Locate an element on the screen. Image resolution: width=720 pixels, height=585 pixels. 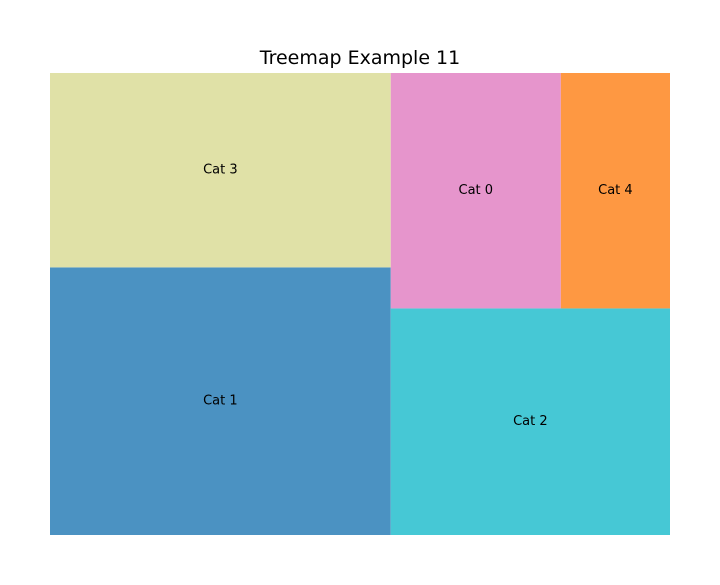
treemap-label-cat-1: Cat 1 is located at coordinates (220, 401).